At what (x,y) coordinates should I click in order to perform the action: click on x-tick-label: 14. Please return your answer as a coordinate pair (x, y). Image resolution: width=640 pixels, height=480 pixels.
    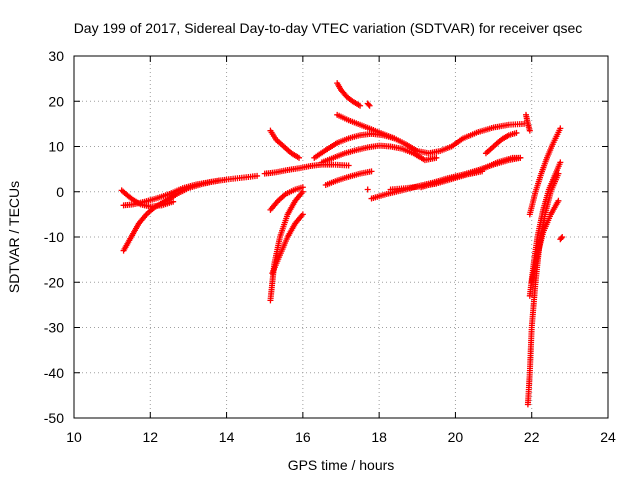
    Looking at the image, I should click on (227, 437).